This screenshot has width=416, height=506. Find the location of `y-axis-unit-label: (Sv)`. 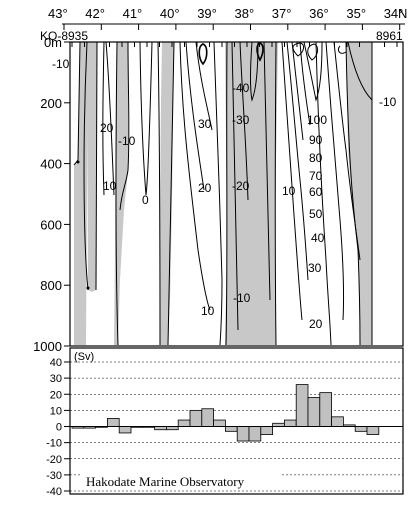

y-axis-unit-label: (Sv) is located at coordinates (84, 357).